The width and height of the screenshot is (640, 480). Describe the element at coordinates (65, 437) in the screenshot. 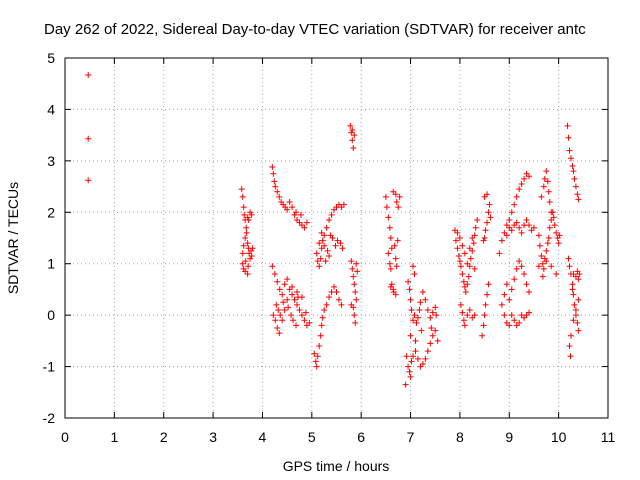

I see `x-tick-label: 0` at that location.